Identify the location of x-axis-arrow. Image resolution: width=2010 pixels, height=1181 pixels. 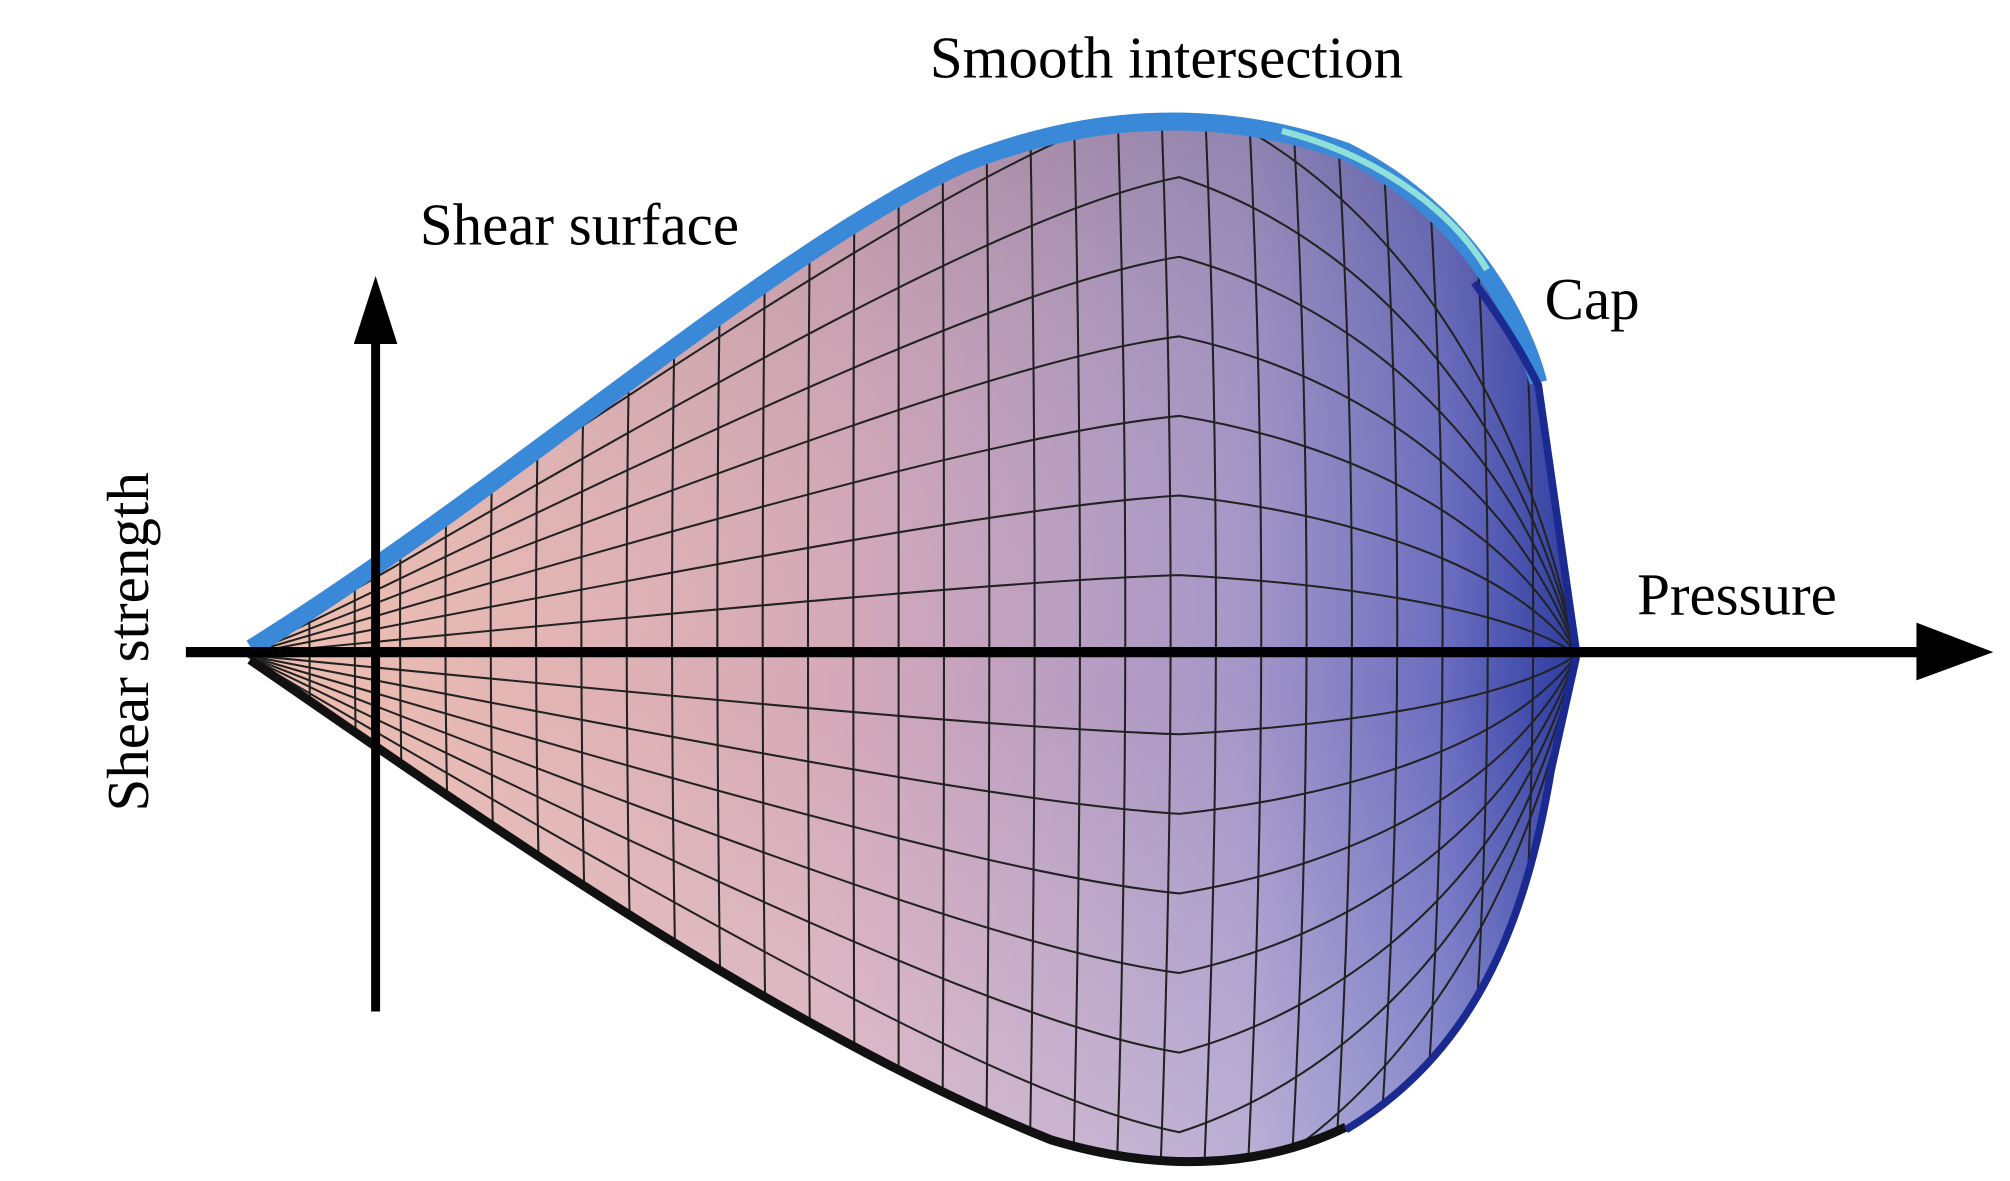
(1955, 651).